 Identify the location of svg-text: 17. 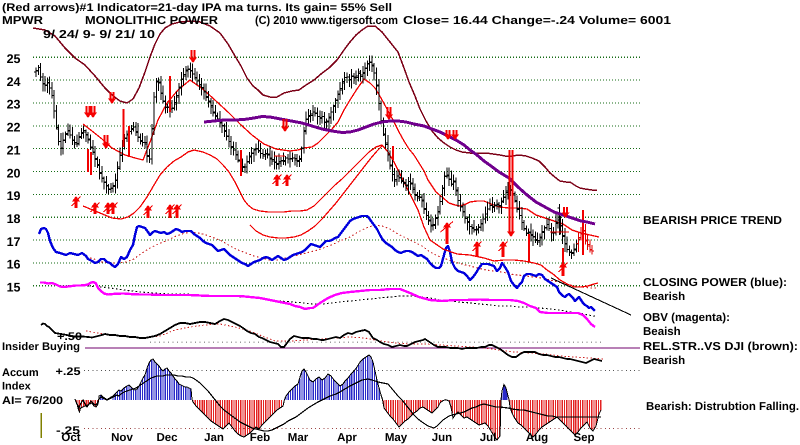
(14, 242).